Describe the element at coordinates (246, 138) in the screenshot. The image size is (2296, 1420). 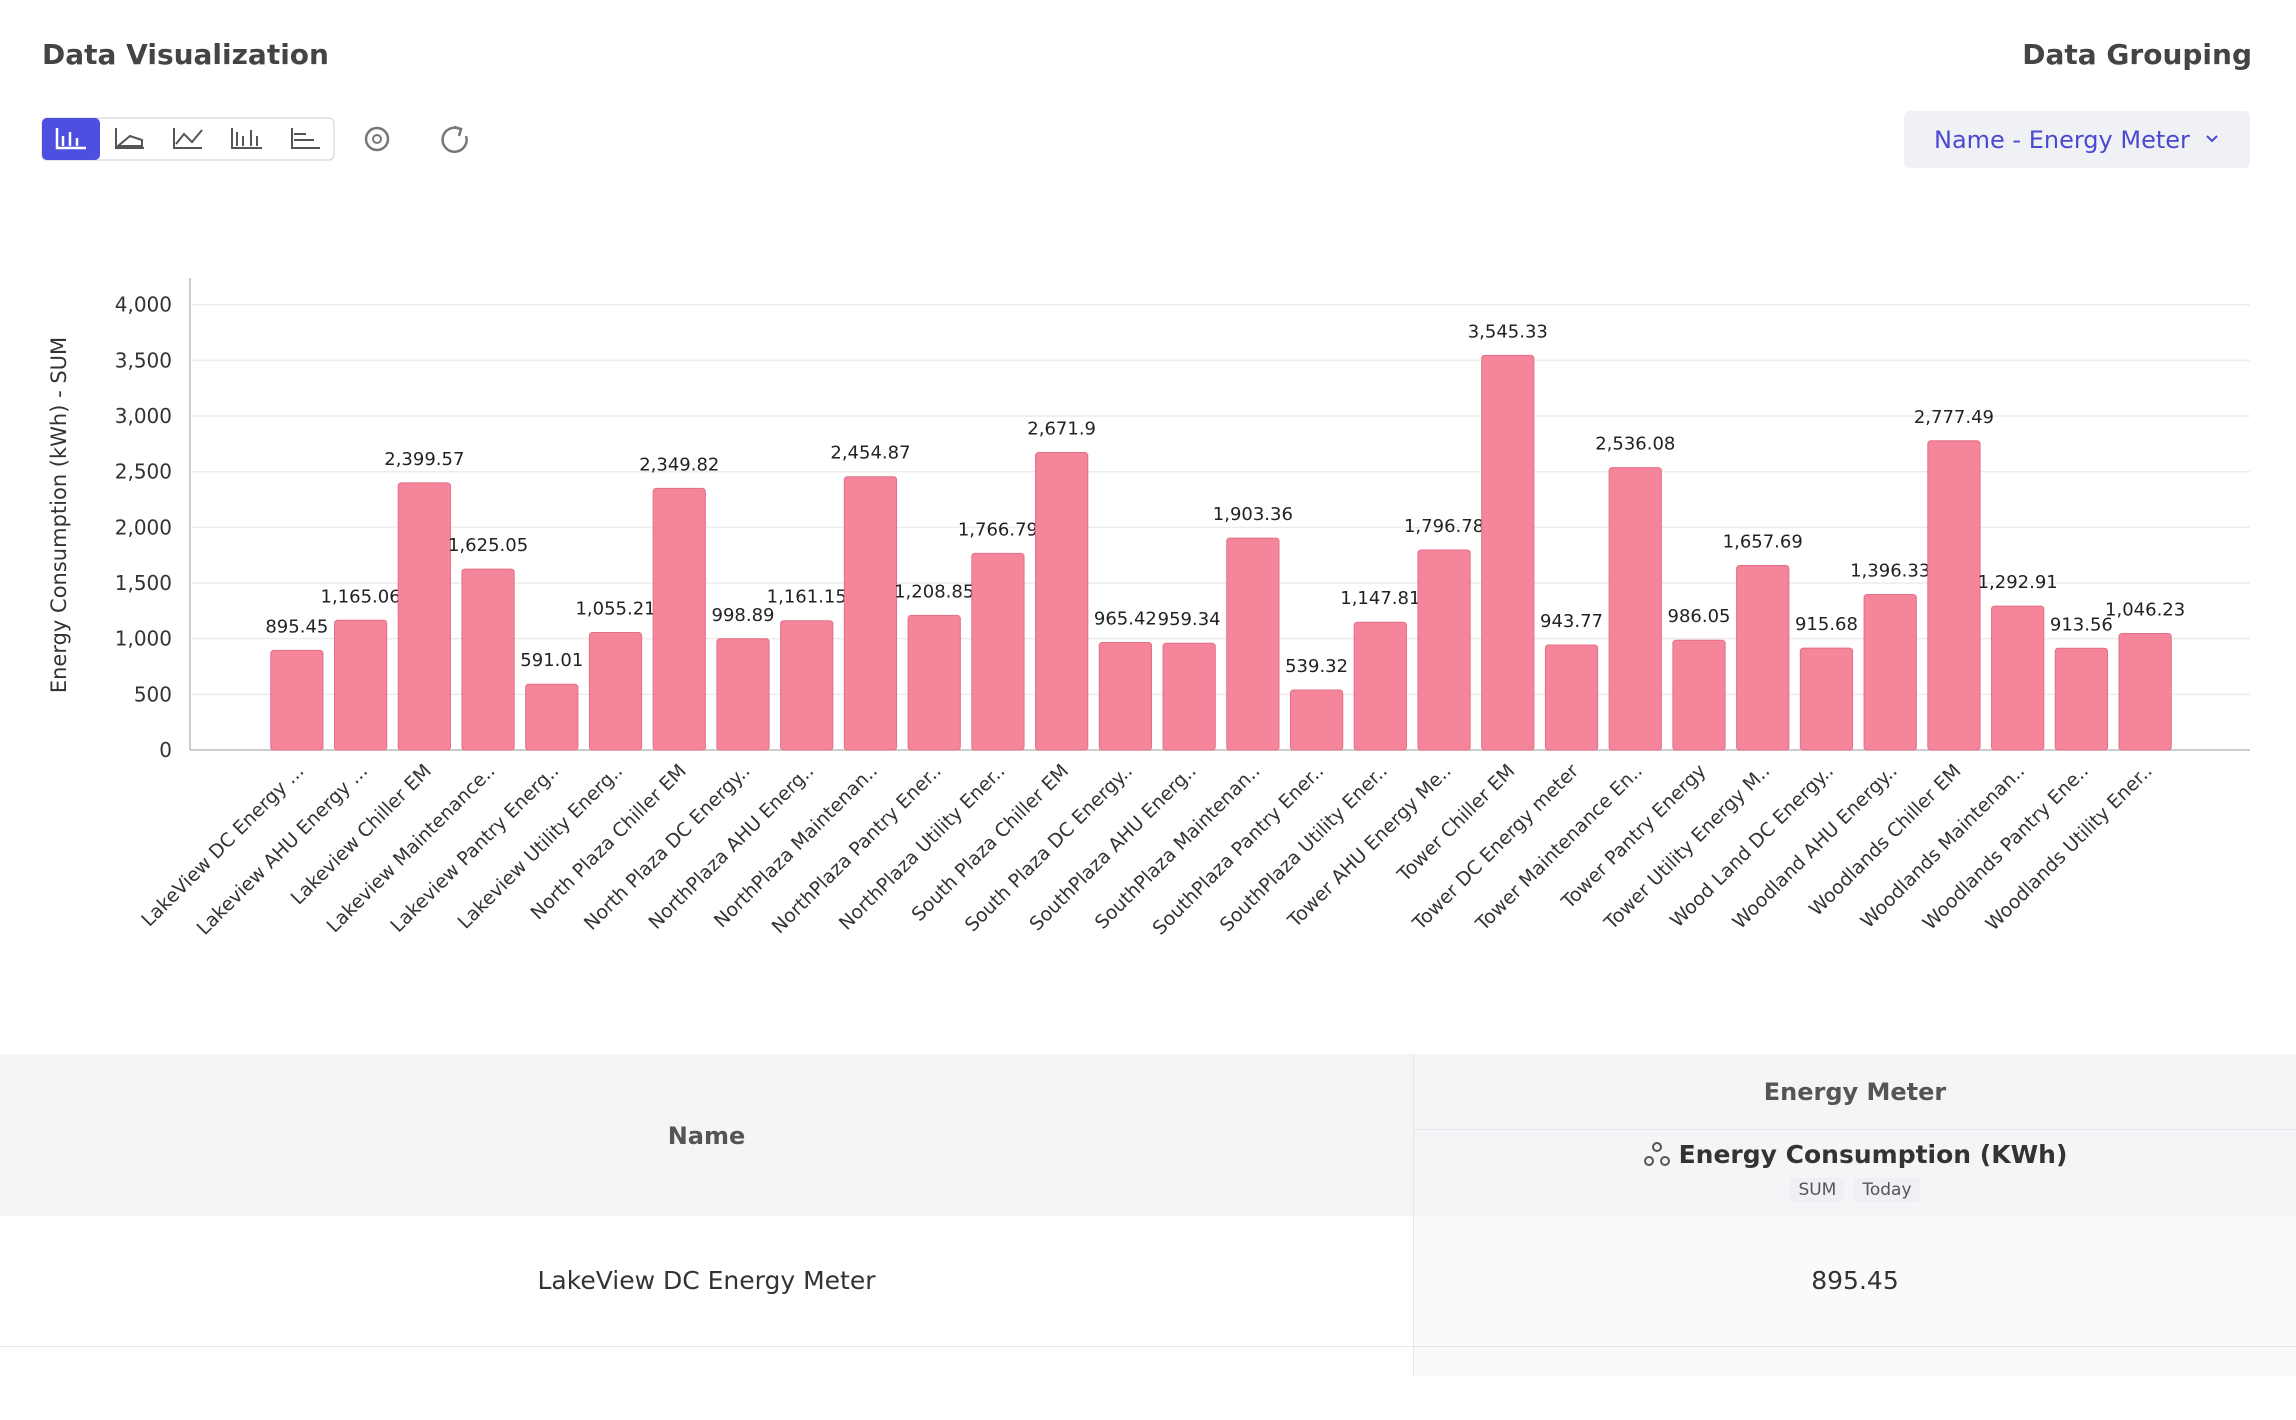
I see `grouped-bar-button` at that location.